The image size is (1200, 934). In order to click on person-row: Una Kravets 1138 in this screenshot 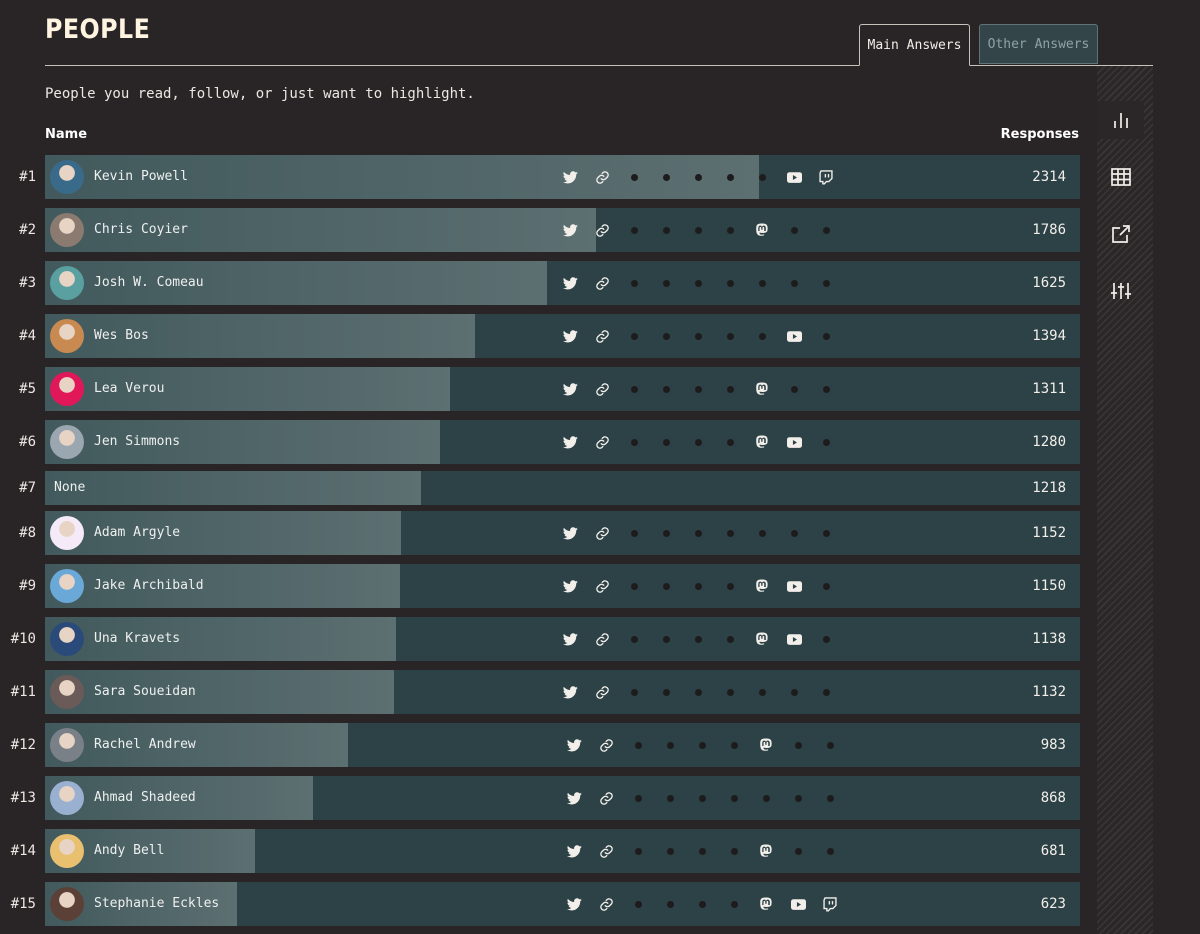, I will do `click(562, 639)`.